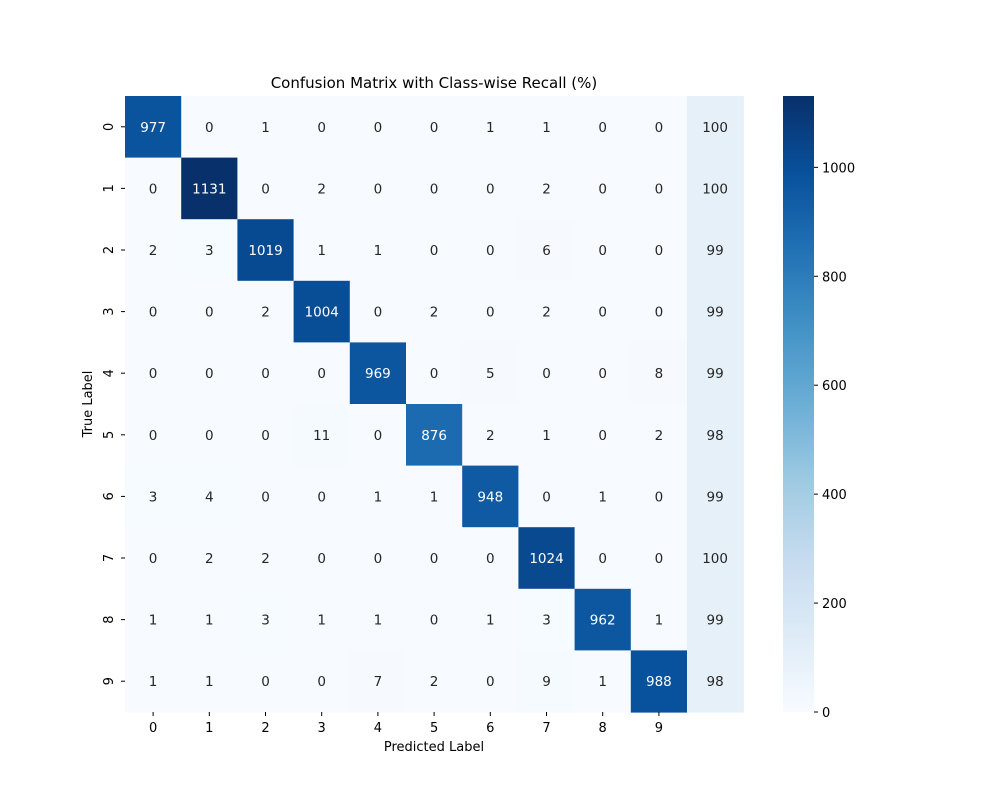 This screenshot has height=805, width=1000. I want to click on cell-value-label: 988, so click(659, 682).